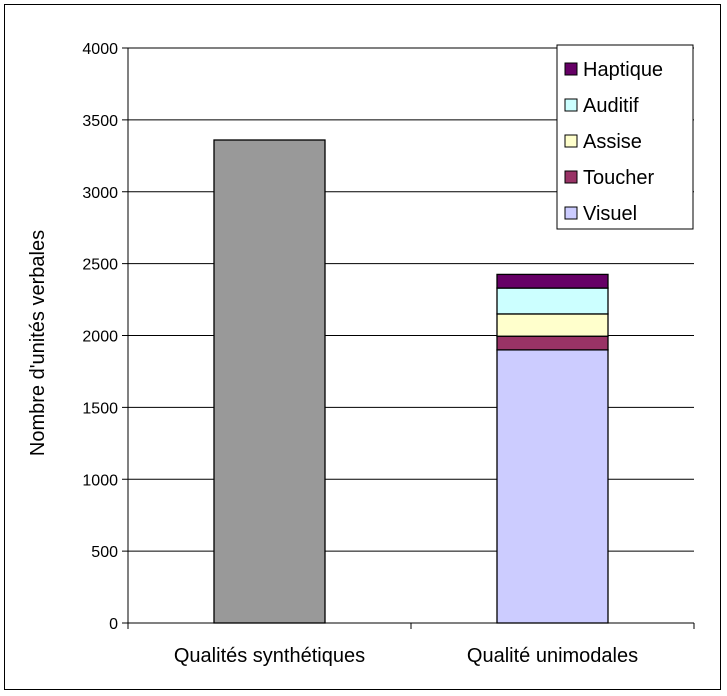  I want to click on legend-box, so click(625, 137).